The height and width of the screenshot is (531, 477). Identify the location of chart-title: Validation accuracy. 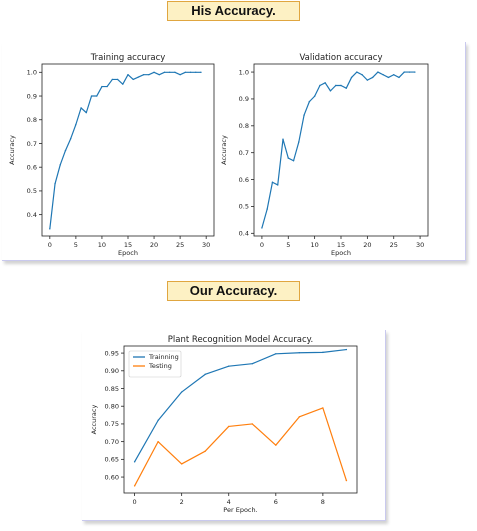
(340, 58).